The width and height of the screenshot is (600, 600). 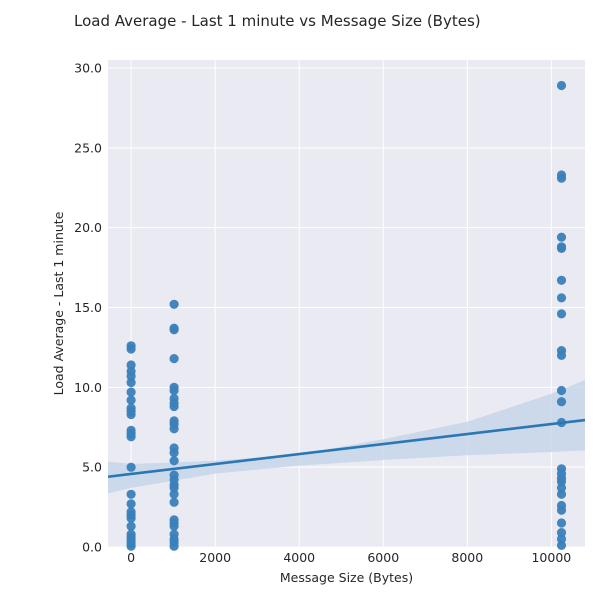 What do you see at coordinates (215, 557) in the screenshot?
I see `x-tick-label: 2000` at bounding box center [215, 557].